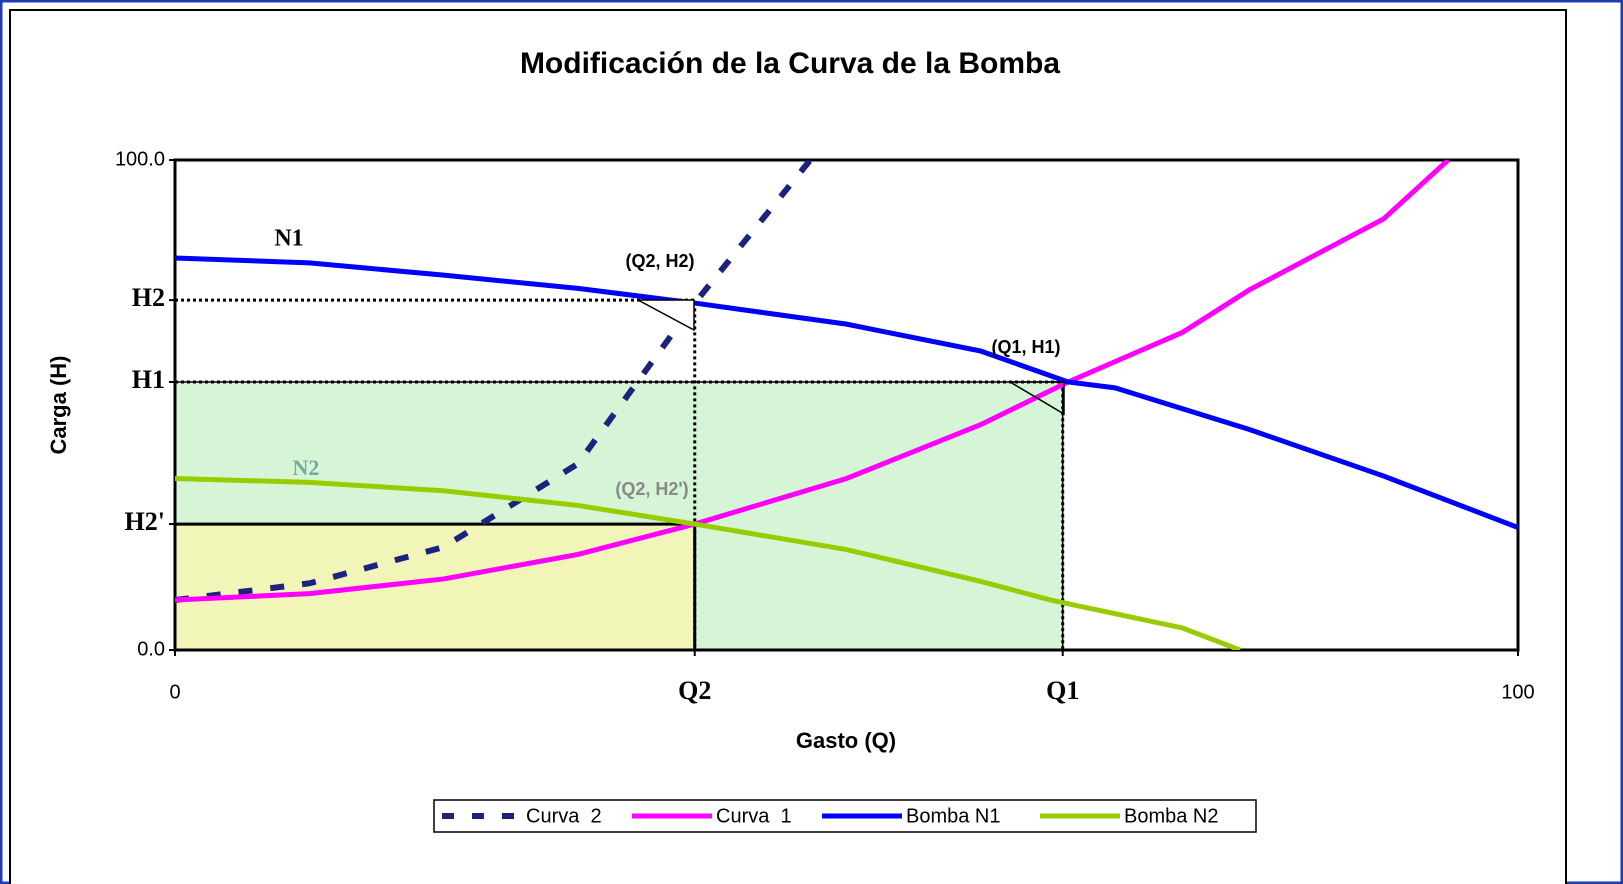 The height and width of the screenshot is (884, 1623). What do you see at coordinates (659, 261) in the screenshot?
I see `annotation: (Q2, H2)` at bounding box center [659, 261].